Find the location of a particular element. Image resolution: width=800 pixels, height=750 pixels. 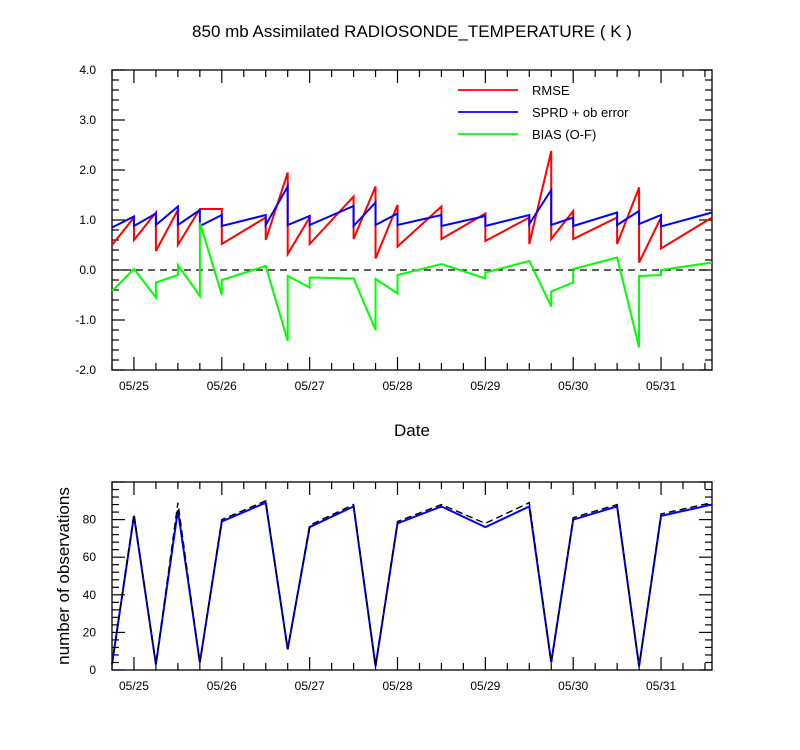

legend-label-bias: BIAS (O-F) is located at coordinates (564, 134).